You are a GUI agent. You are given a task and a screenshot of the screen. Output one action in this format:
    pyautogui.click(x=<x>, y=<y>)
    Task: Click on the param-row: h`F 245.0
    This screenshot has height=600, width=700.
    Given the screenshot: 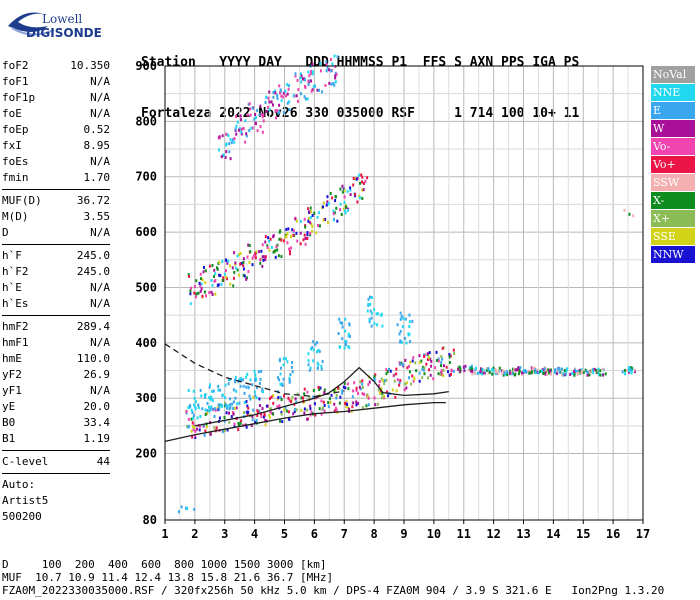 What is the action you would take?
    pyautogui.click(x=57, y=256)
    